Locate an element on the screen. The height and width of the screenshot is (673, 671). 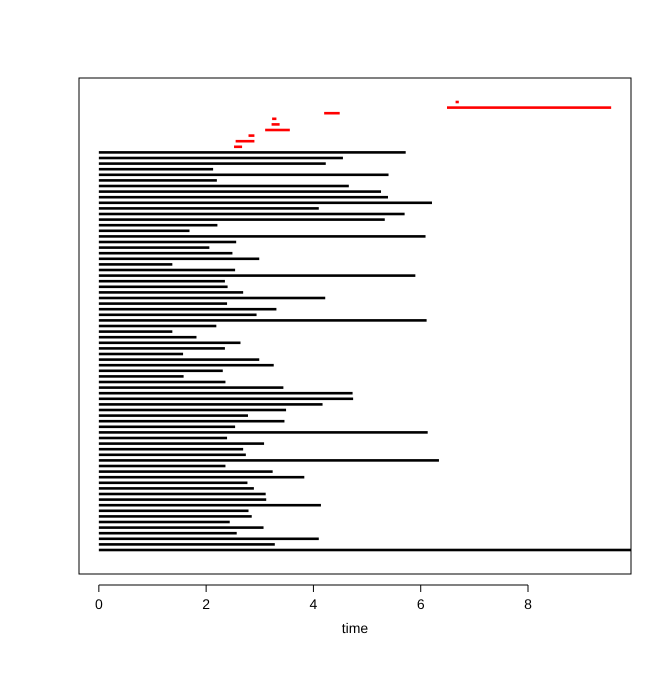
x-tick-label: 6 is located at coordinates (420, 604).